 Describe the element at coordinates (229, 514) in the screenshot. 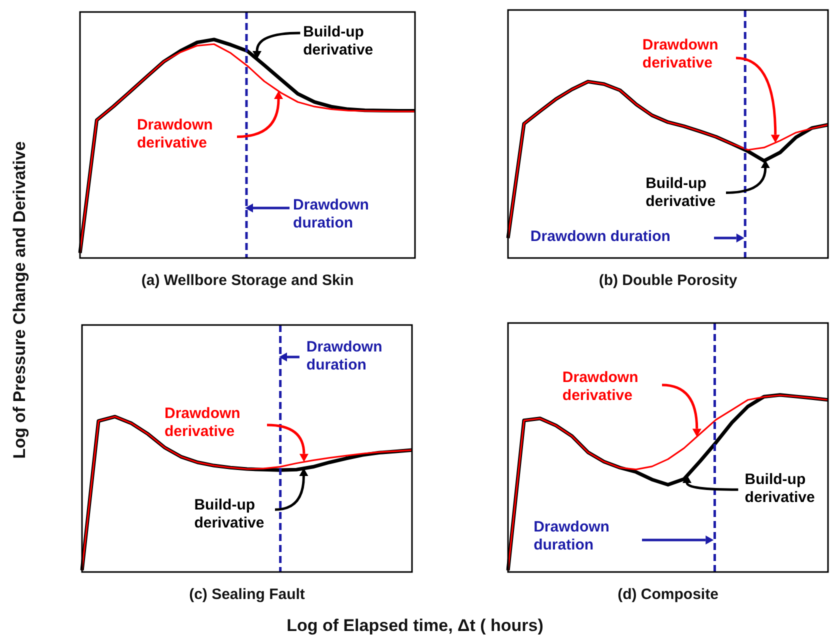

I see `series-label: Build-up derivative` at that location.